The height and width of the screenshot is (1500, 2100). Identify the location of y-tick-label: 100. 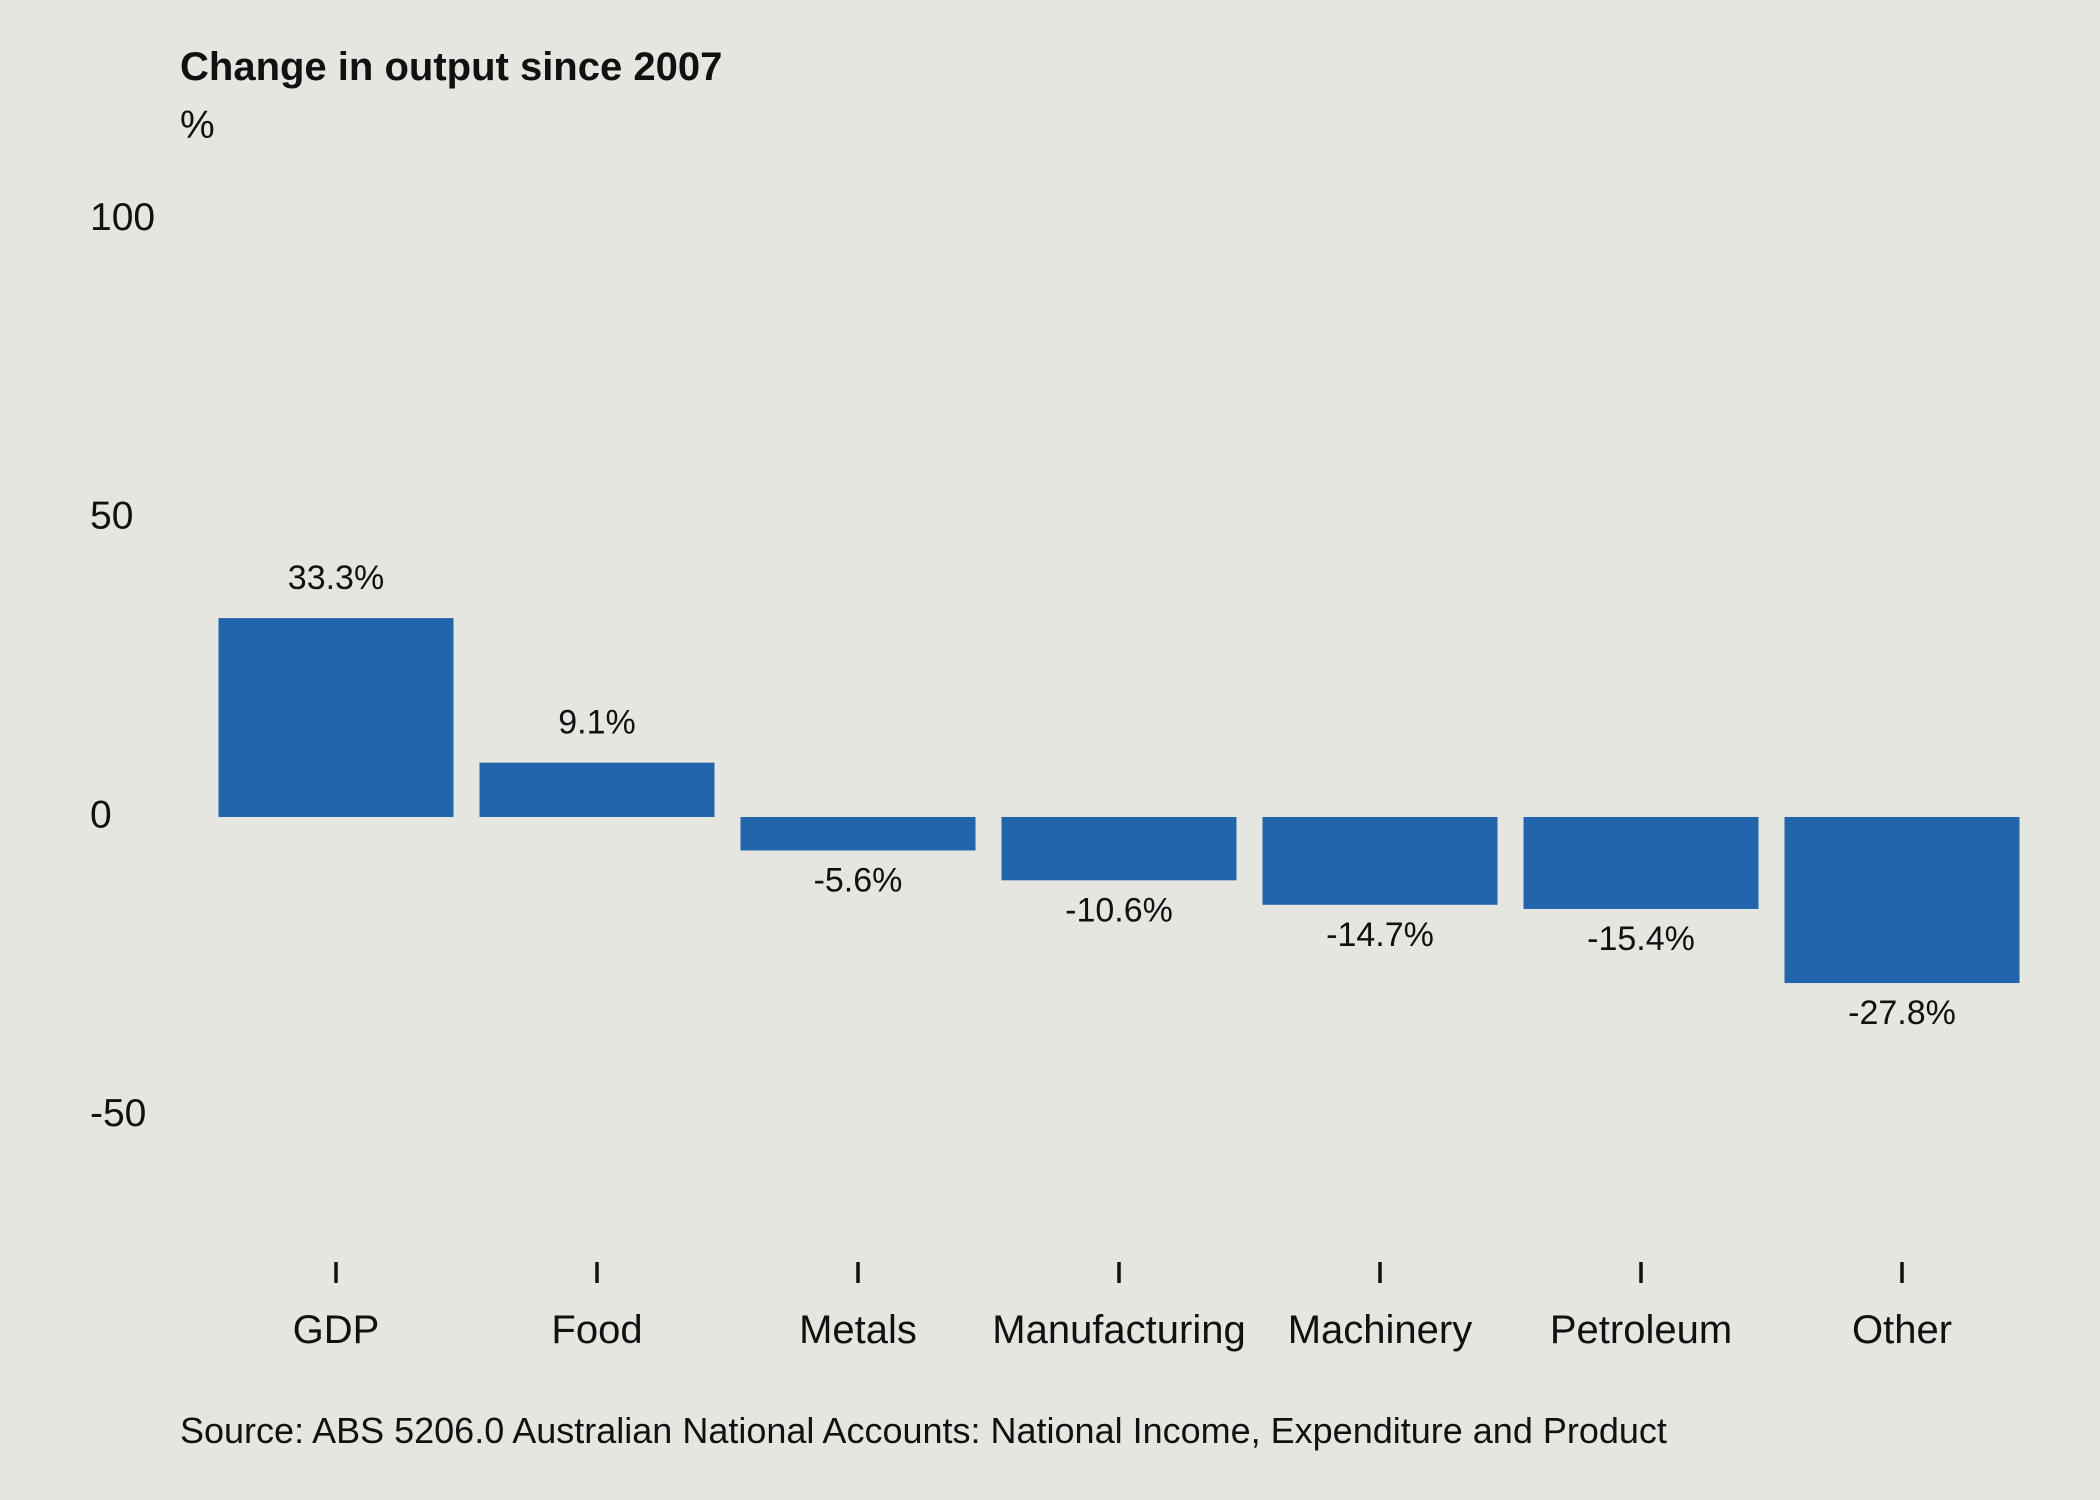
(122, 217).